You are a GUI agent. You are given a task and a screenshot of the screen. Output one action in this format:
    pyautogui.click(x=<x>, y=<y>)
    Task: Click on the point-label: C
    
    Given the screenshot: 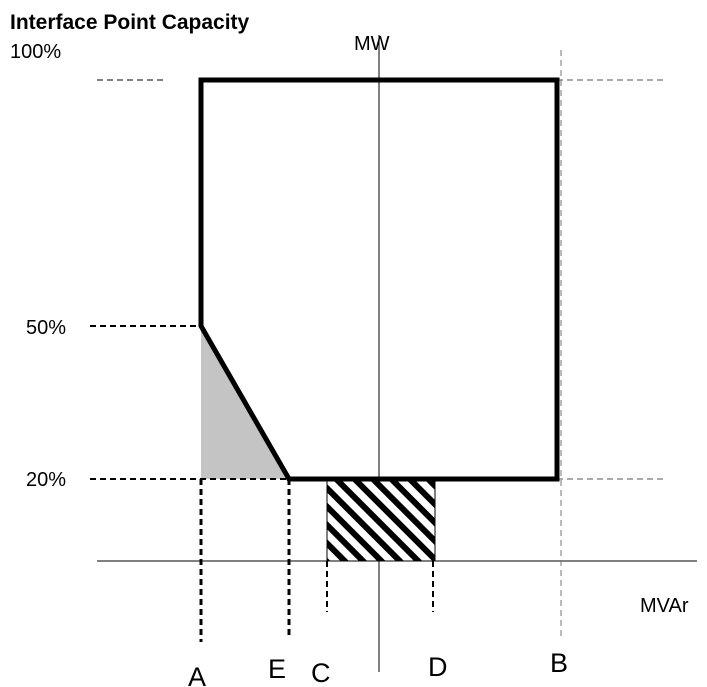 What is the action you would take?
    pyautogui.click(x=321, y=672)
    